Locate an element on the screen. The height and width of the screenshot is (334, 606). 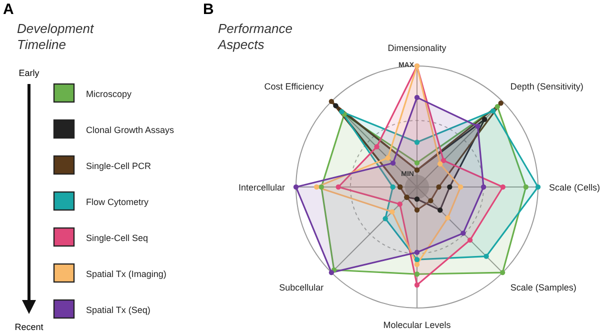
spoke-label: Scale (Cells) is located at coordinates (574, 187).